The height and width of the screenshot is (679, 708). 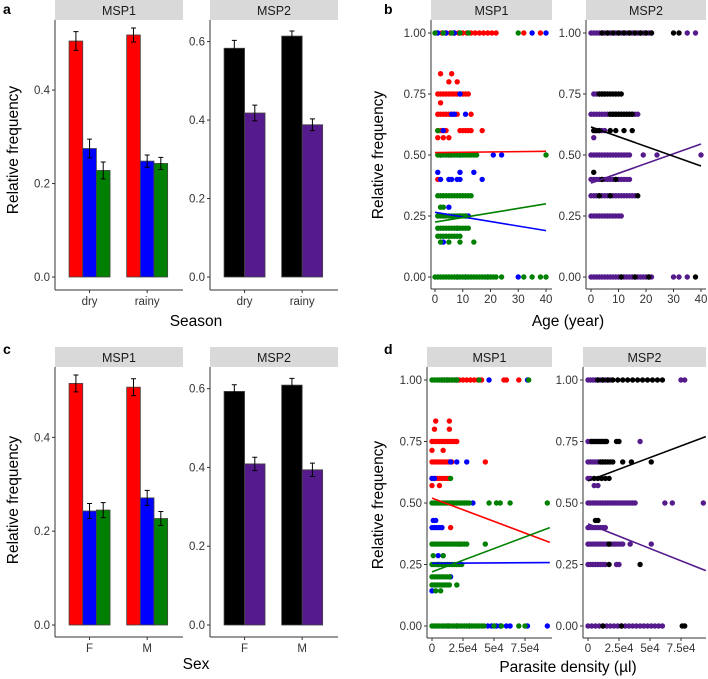 What do you see at coordinates (89, 649) in the screenshot?
I see `x-tick-label: F` at bounding box center [89, 649].